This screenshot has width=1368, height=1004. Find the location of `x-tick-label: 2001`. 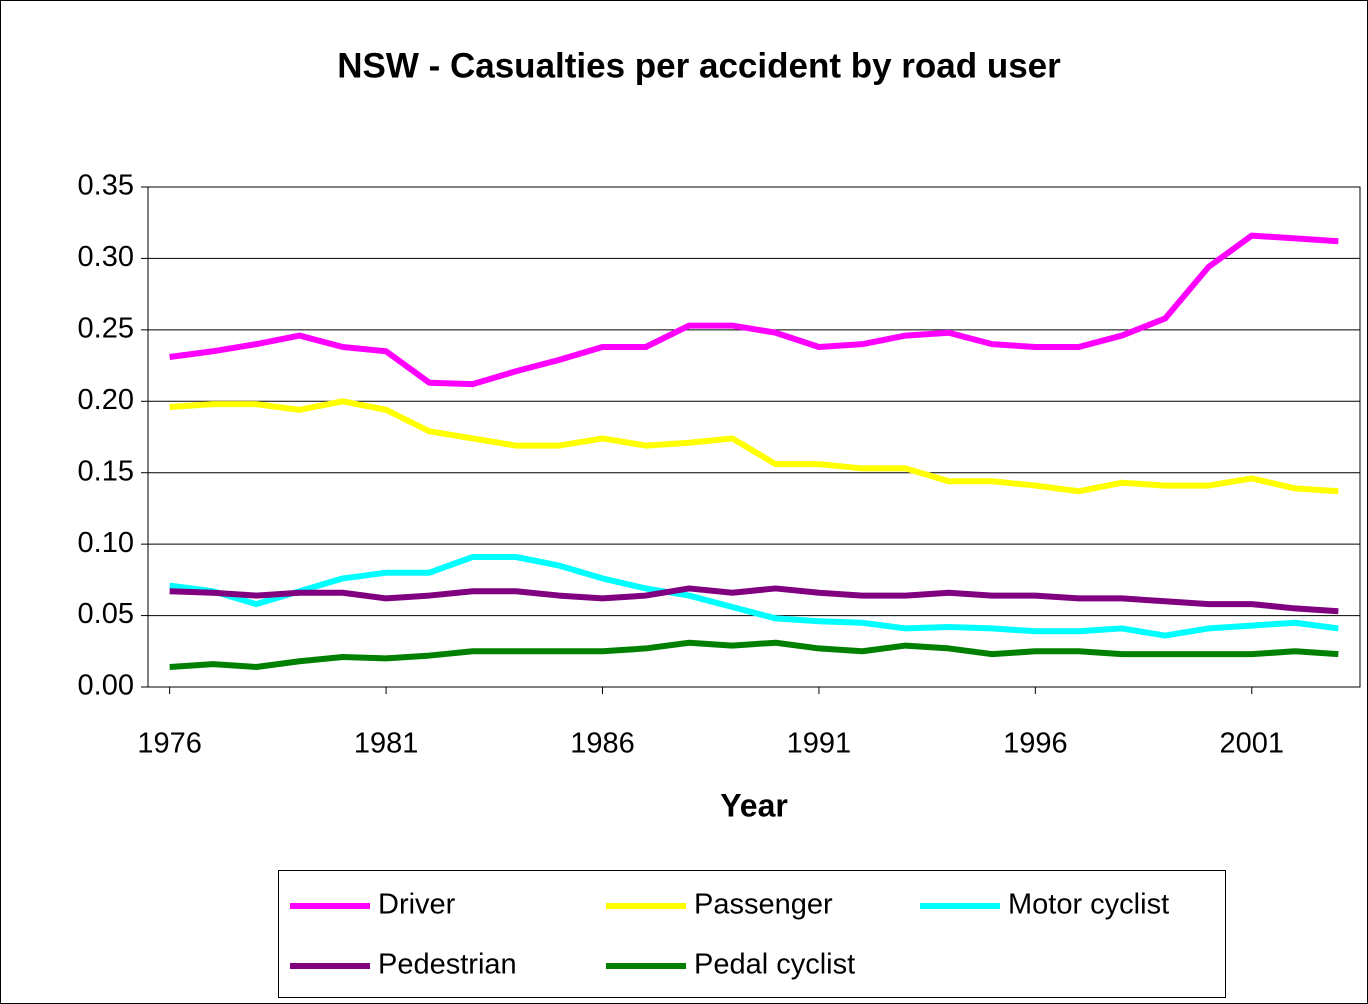

x-tick-label: 2001 is located at coordinates (1252, 744).